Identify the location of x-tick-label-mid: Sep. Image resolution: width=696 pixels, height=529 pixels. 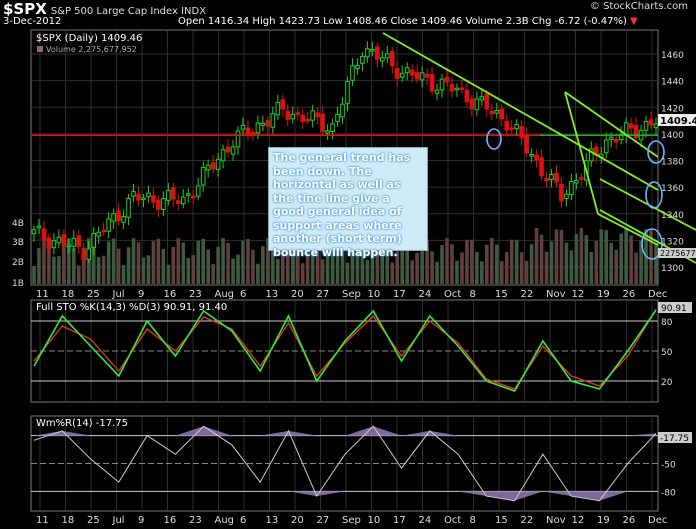
(351, 294).